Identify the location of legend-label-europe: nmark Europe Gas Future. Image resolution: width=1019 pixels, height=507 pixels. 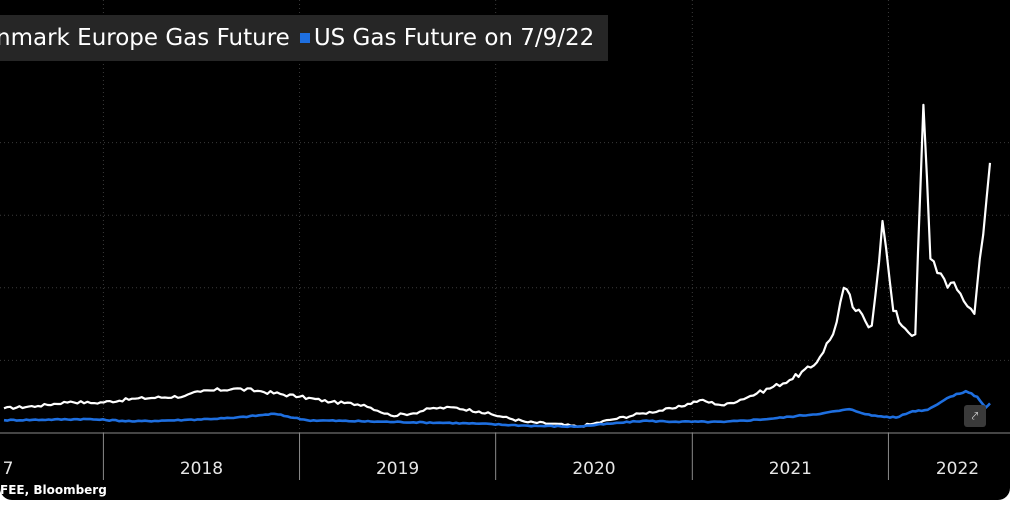
(145, 38).